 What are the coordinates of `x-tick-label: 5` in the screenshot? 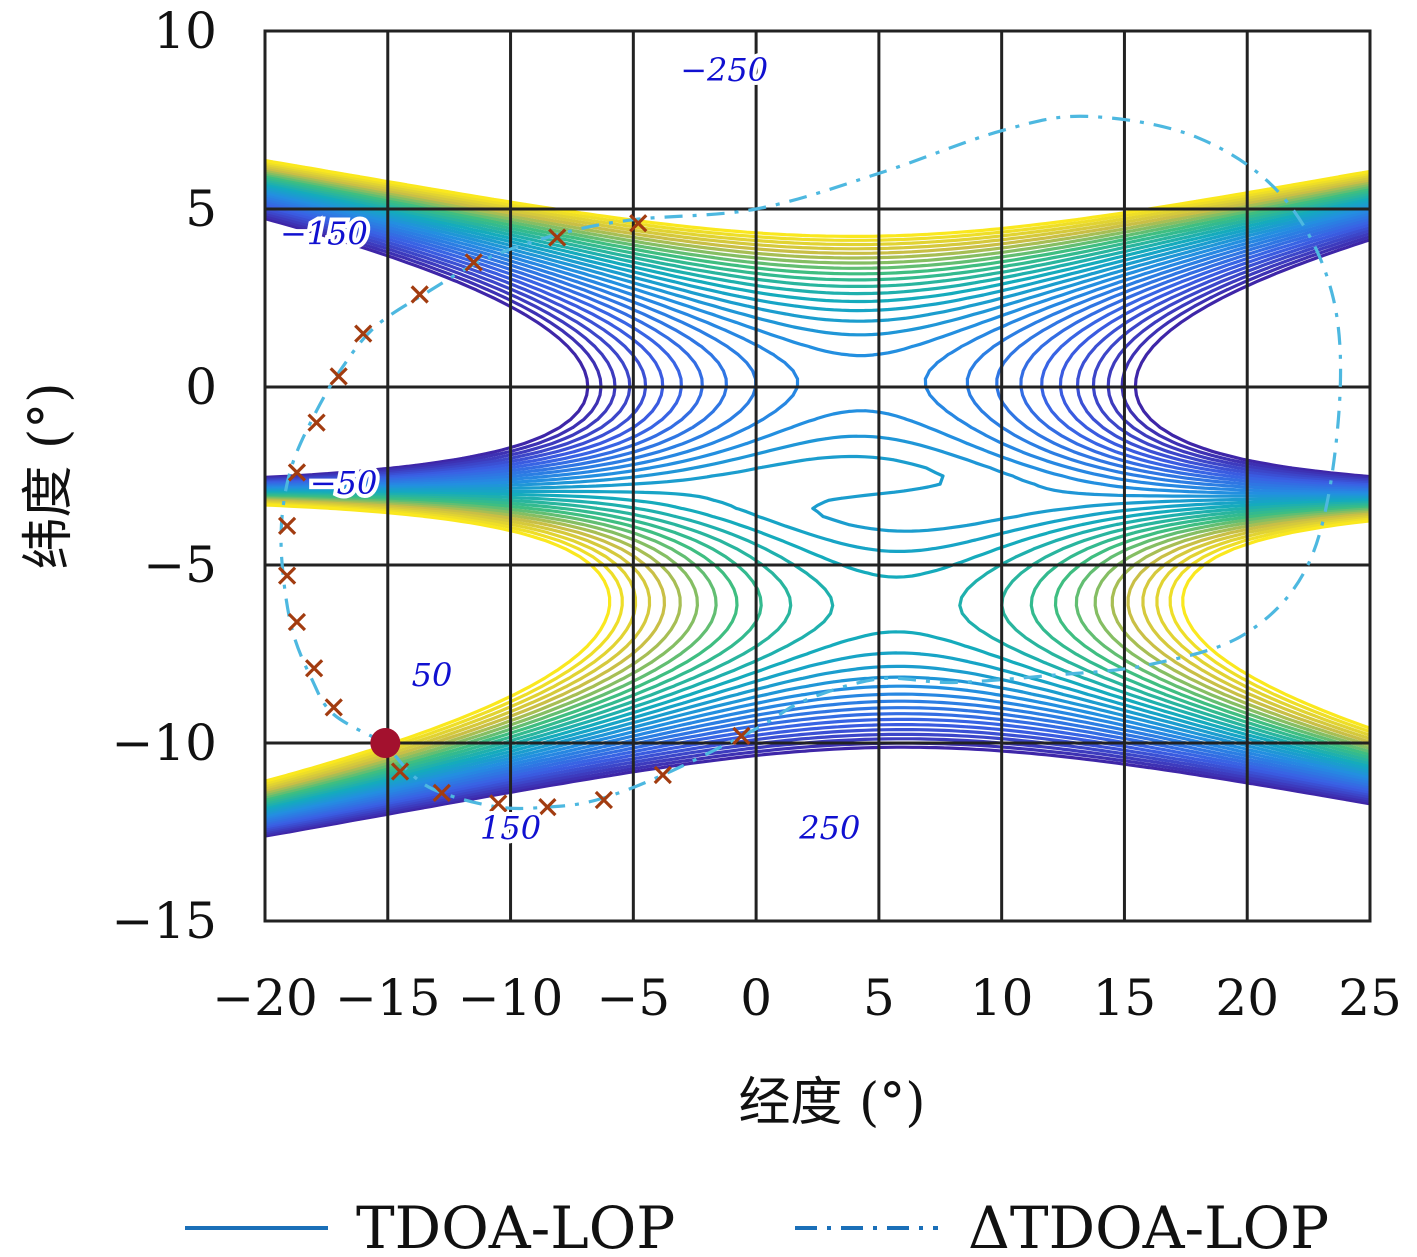 It's located at (879, 998).